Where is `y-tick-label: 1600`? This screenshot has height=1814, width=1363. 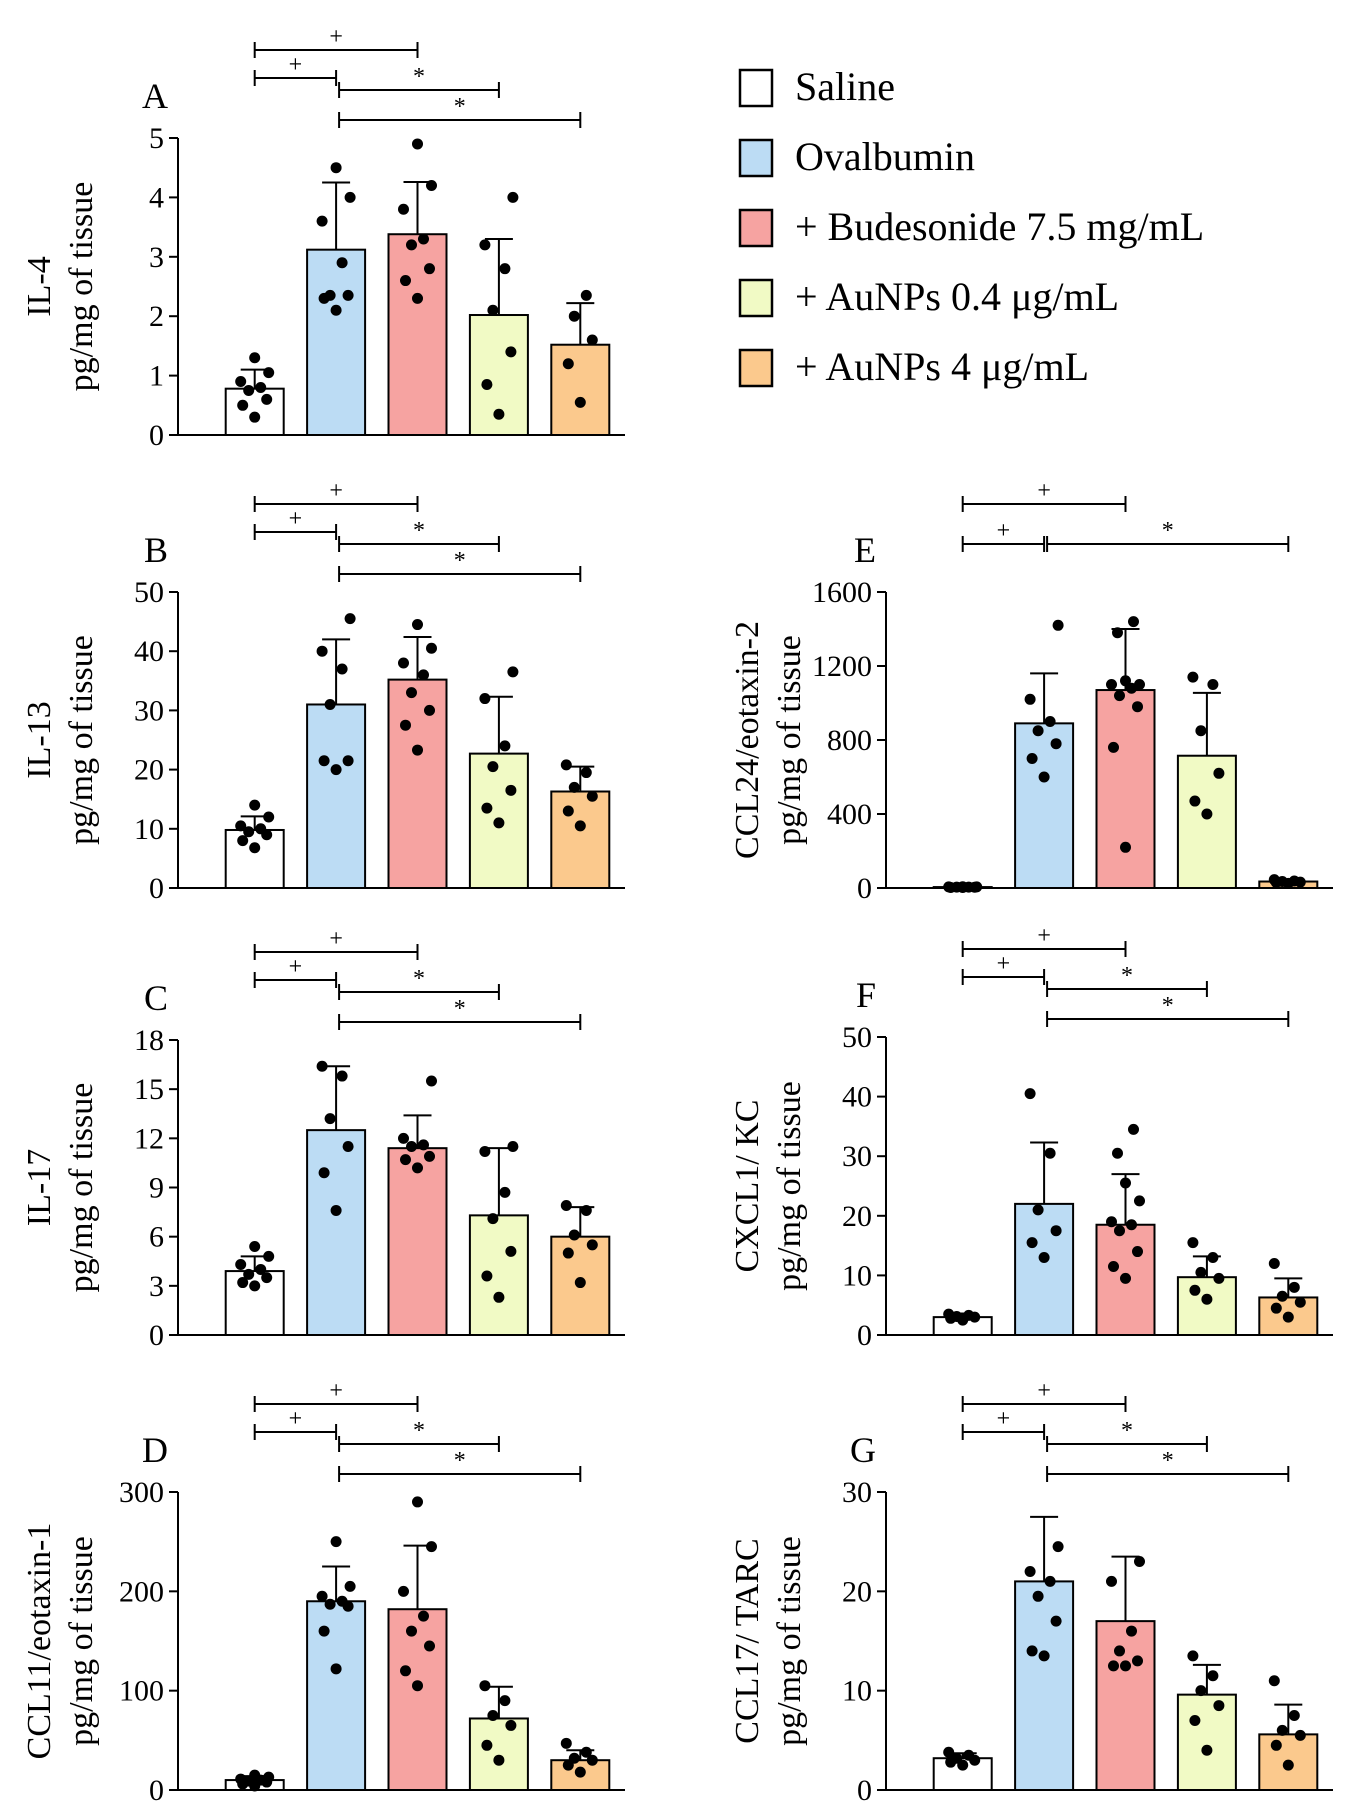 y-tick-label: 1600 is located at coordinates (842, 592).